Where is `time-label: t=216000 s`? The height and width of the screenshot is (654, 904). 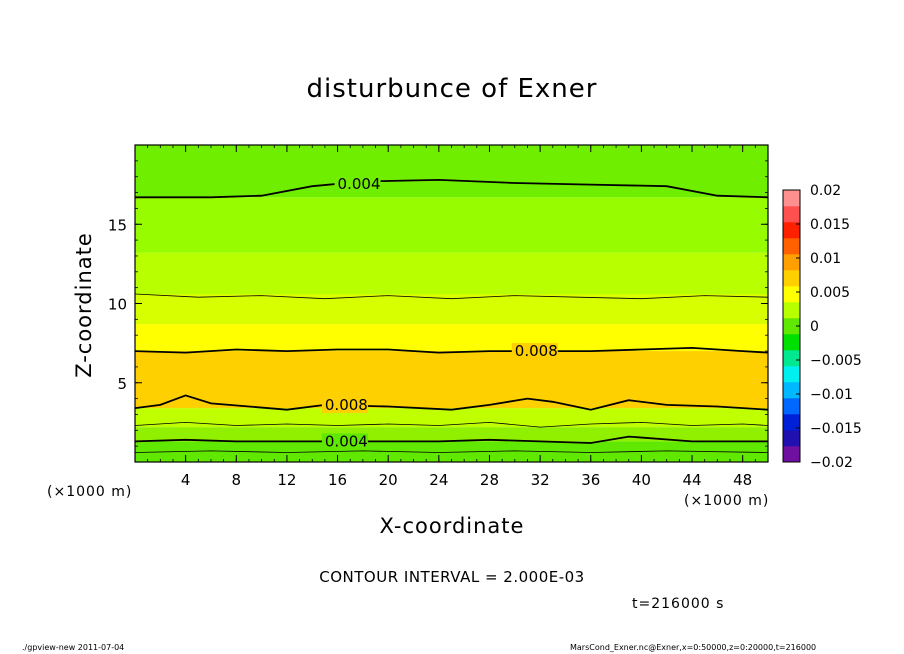
time-label: t=216000 s is located at coordinates (678, 604).